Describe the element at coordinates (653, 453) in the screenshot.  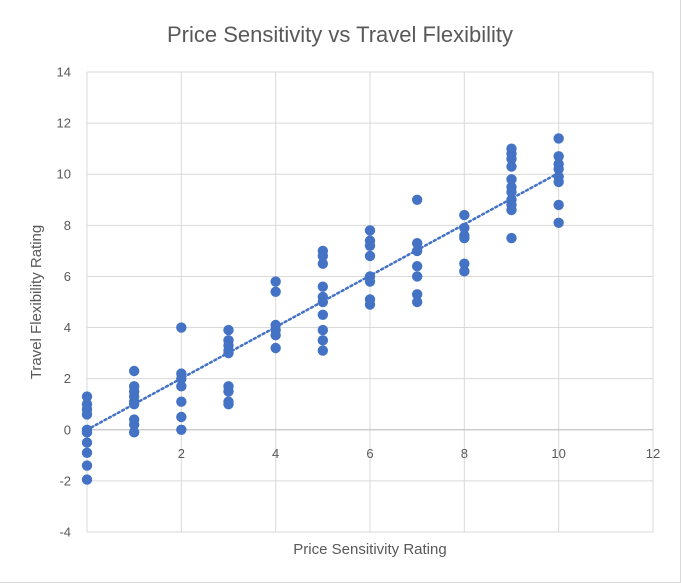
I see `x-tick-label: 12` at that location.